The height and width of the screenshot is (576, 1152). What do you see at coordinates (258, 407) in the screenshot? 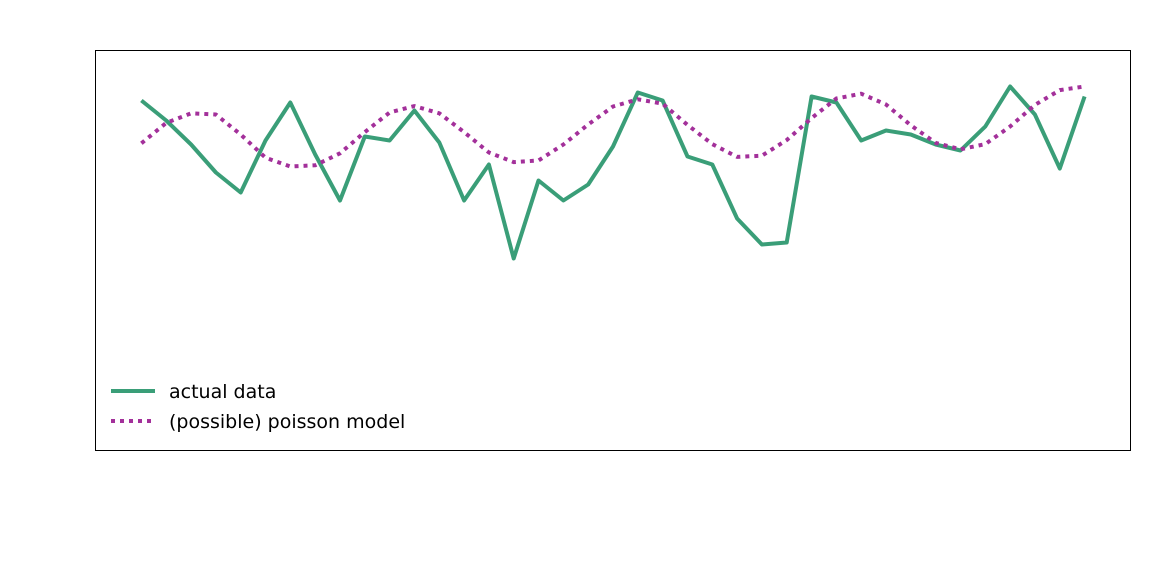
I see `legend: actual data (possible) poisson model` at bounding box center [258, 407].